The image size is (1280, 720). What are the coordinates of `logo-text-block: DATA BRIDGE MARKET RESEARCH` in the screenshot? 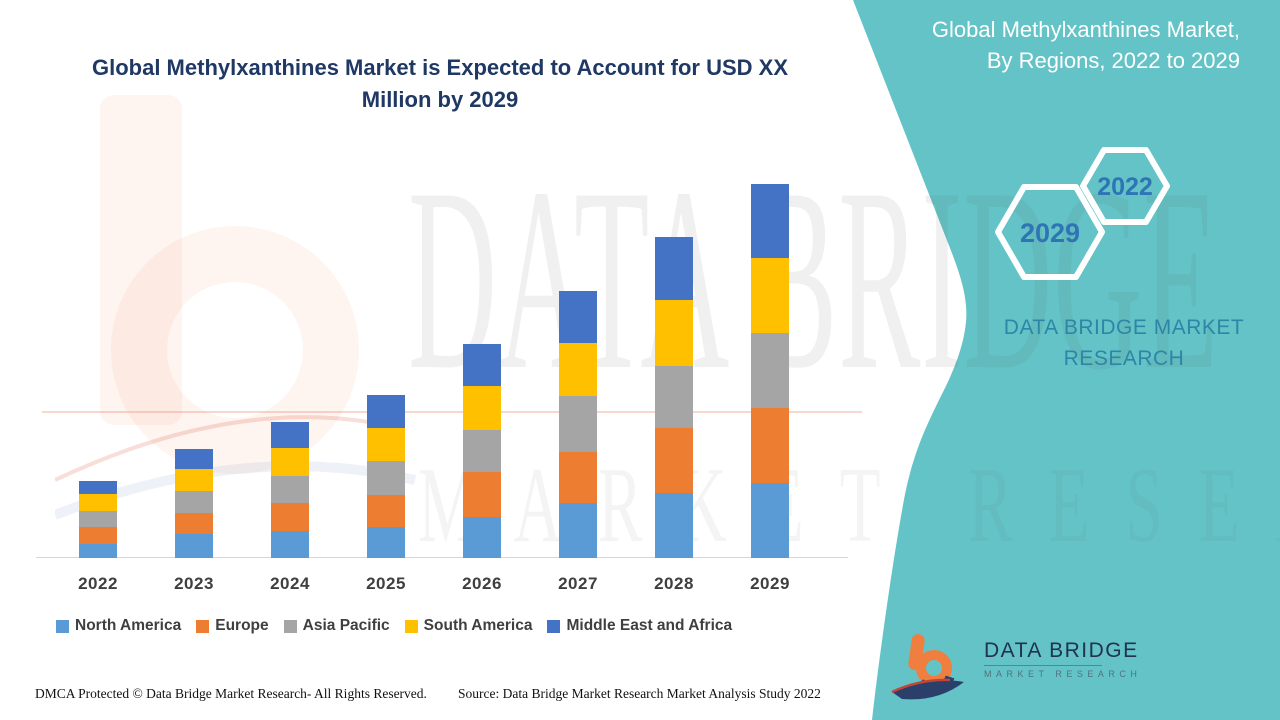 It's located at (1062, 655).